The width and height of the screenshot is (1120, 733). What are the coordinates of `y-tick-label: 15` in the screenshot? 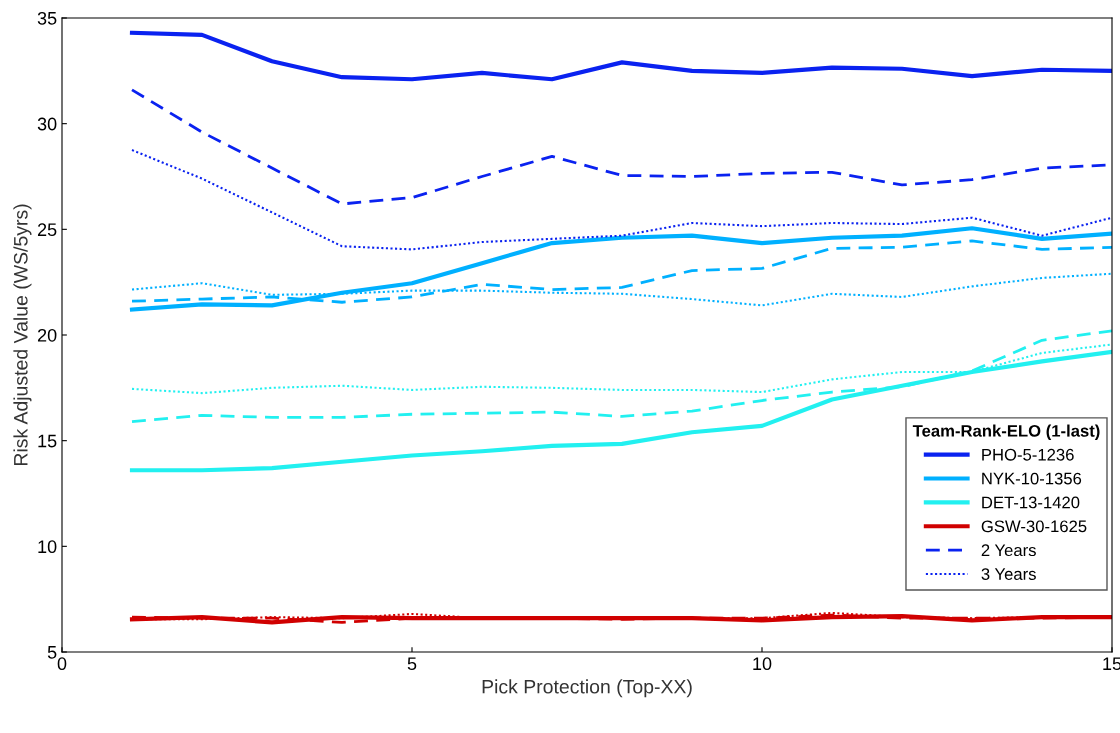 It's located at (47, 441).